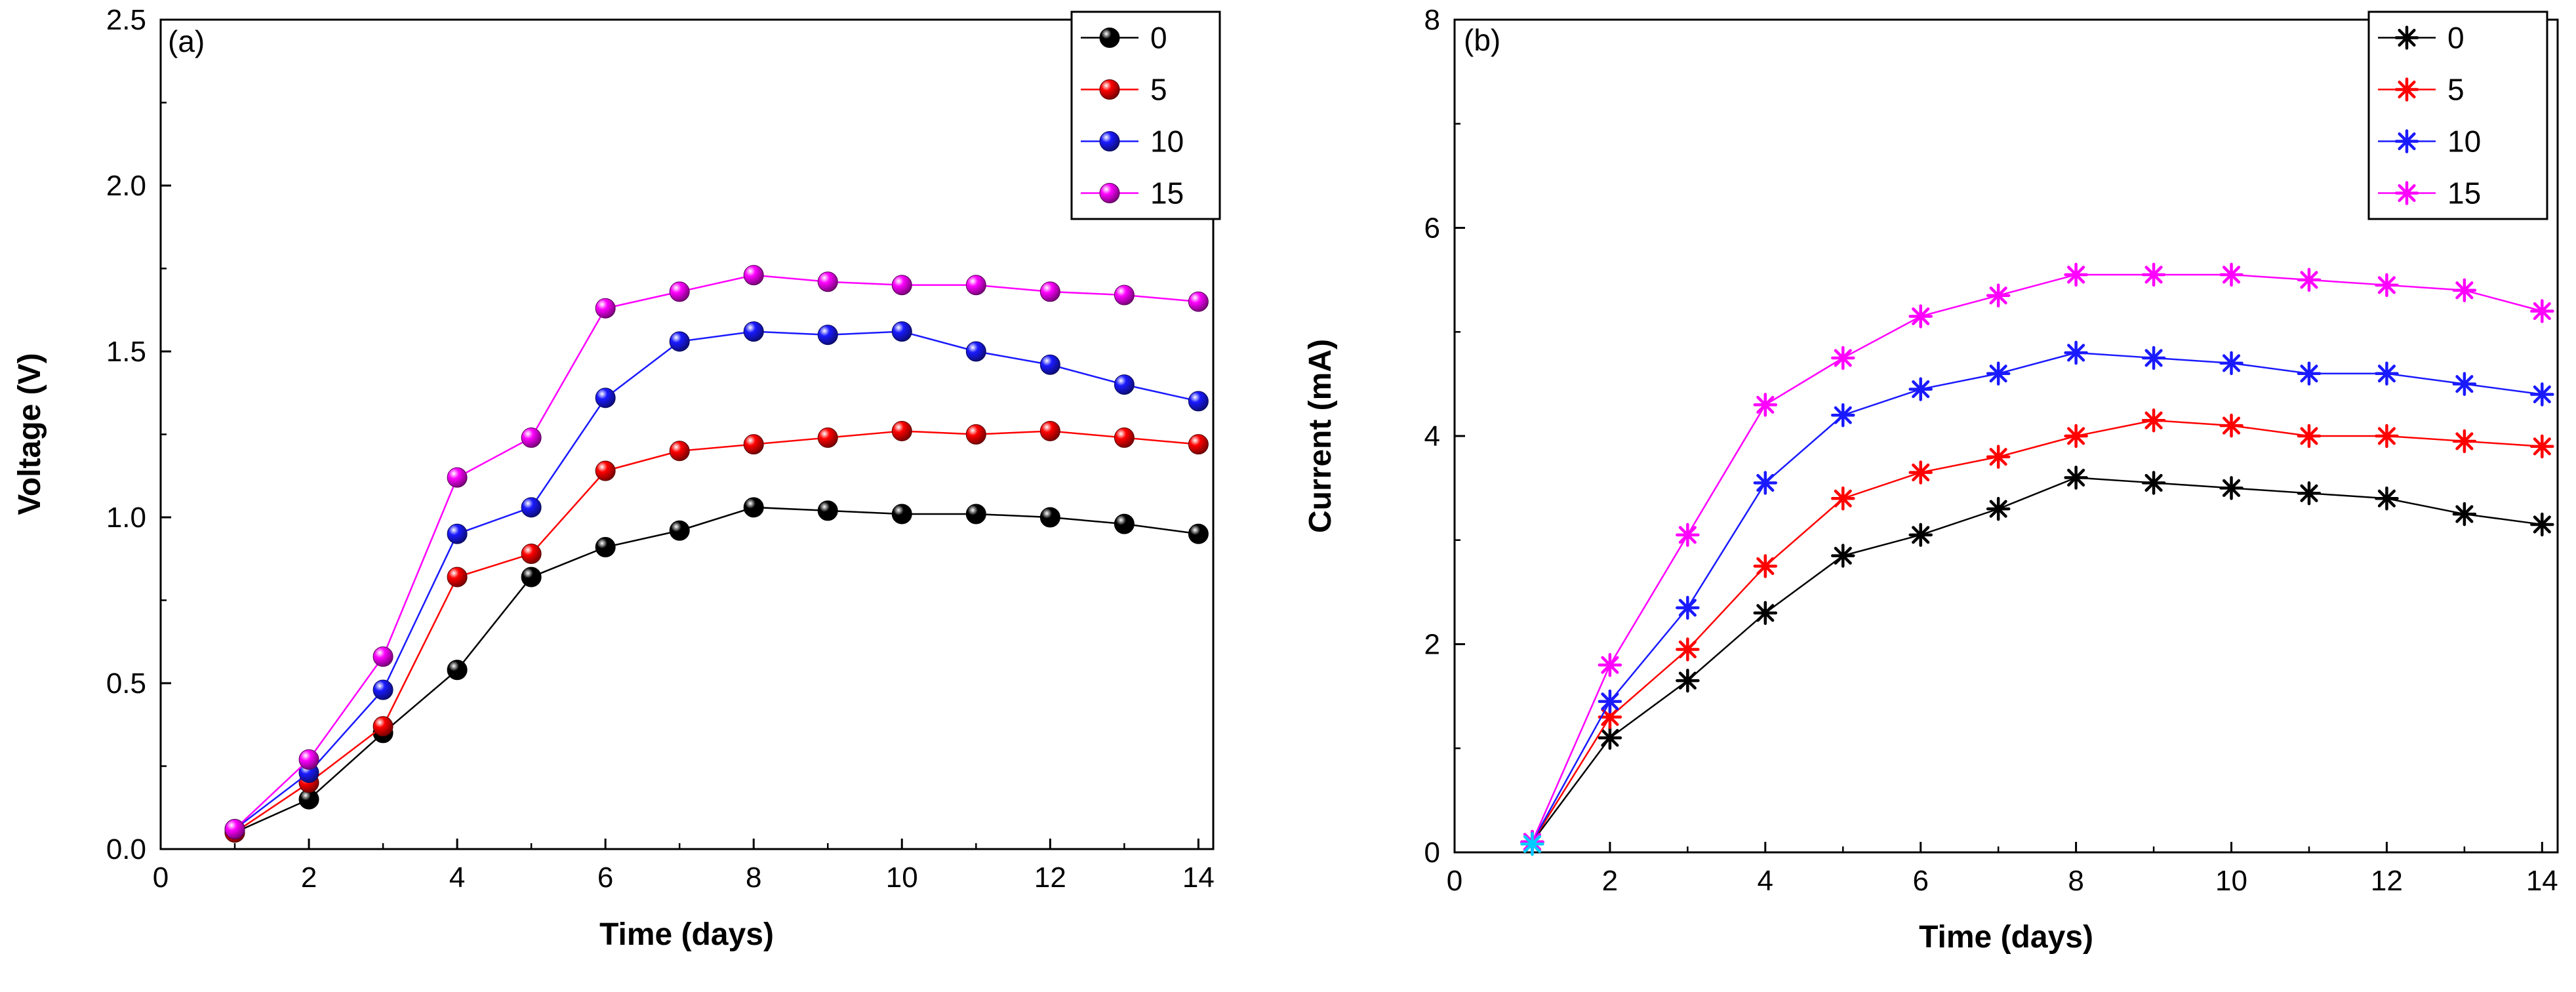 The width and height of the screenshot is (2576, 992). Describe the element at coordinates (1432, 645) in the screenshot. I see `y-tick-label: 2` at that location.